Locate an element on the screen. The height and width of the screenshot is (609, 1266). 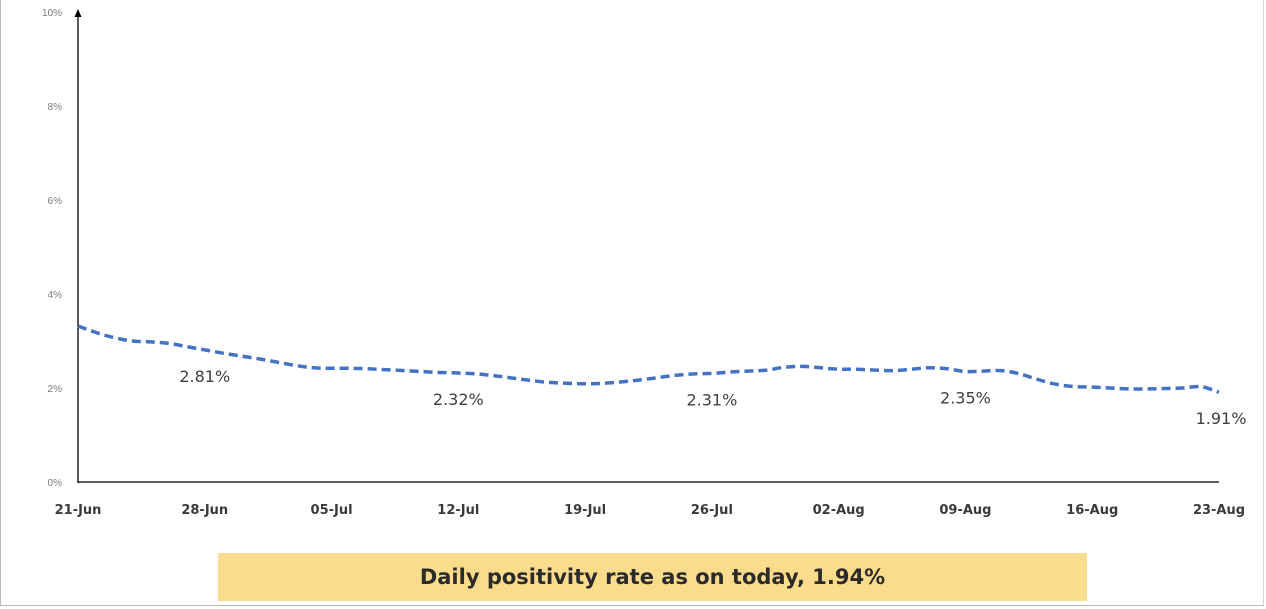
y-tick-label: 0% is located at coordinates (55, 483).